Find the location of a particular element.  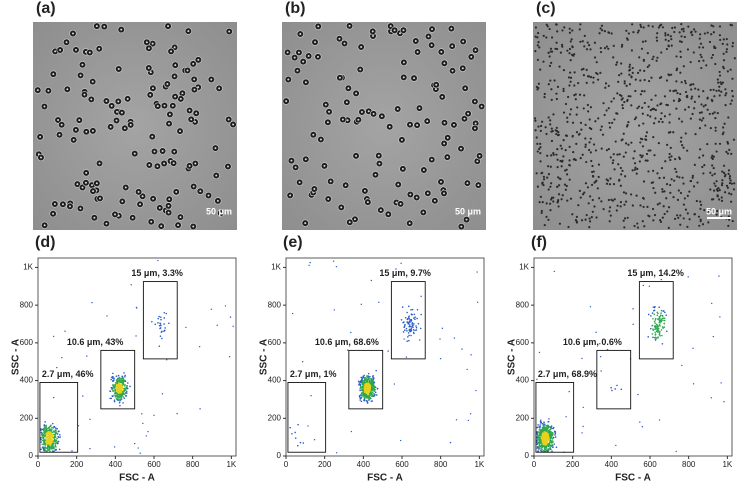

gate-label: 10.6 μm, 43% is located at coordinates (95, 342).